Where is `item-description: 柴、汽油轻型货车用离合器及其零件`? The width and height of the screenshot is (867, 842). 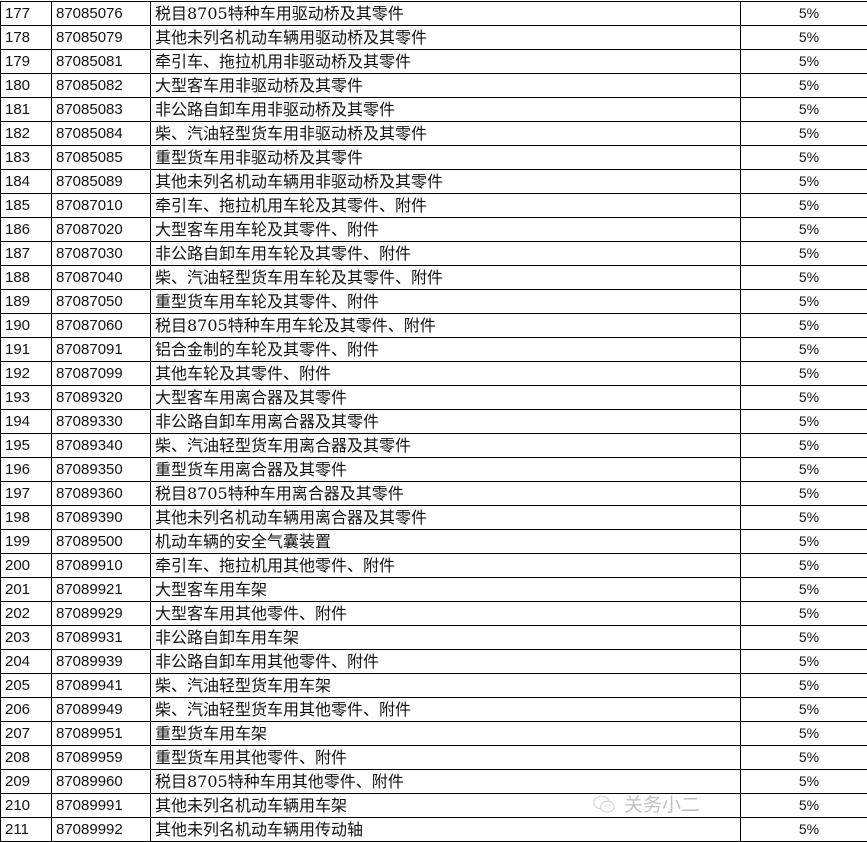 item-description: 柴、汽油轻型货车用离合器及其零件 is located at coordinates (445, 445).